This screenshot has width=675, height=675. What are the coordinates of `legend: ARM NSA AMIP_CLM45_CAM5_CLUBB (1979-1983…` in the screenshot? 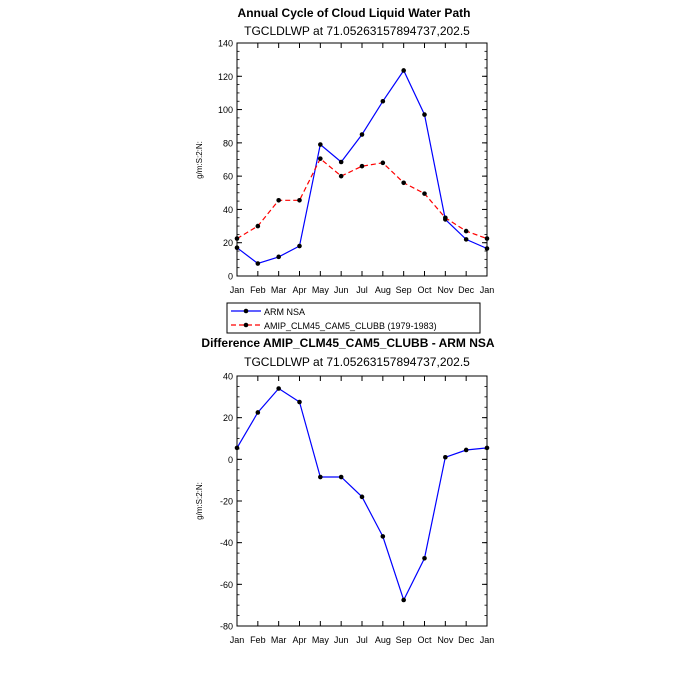 It's located at (353, 318).